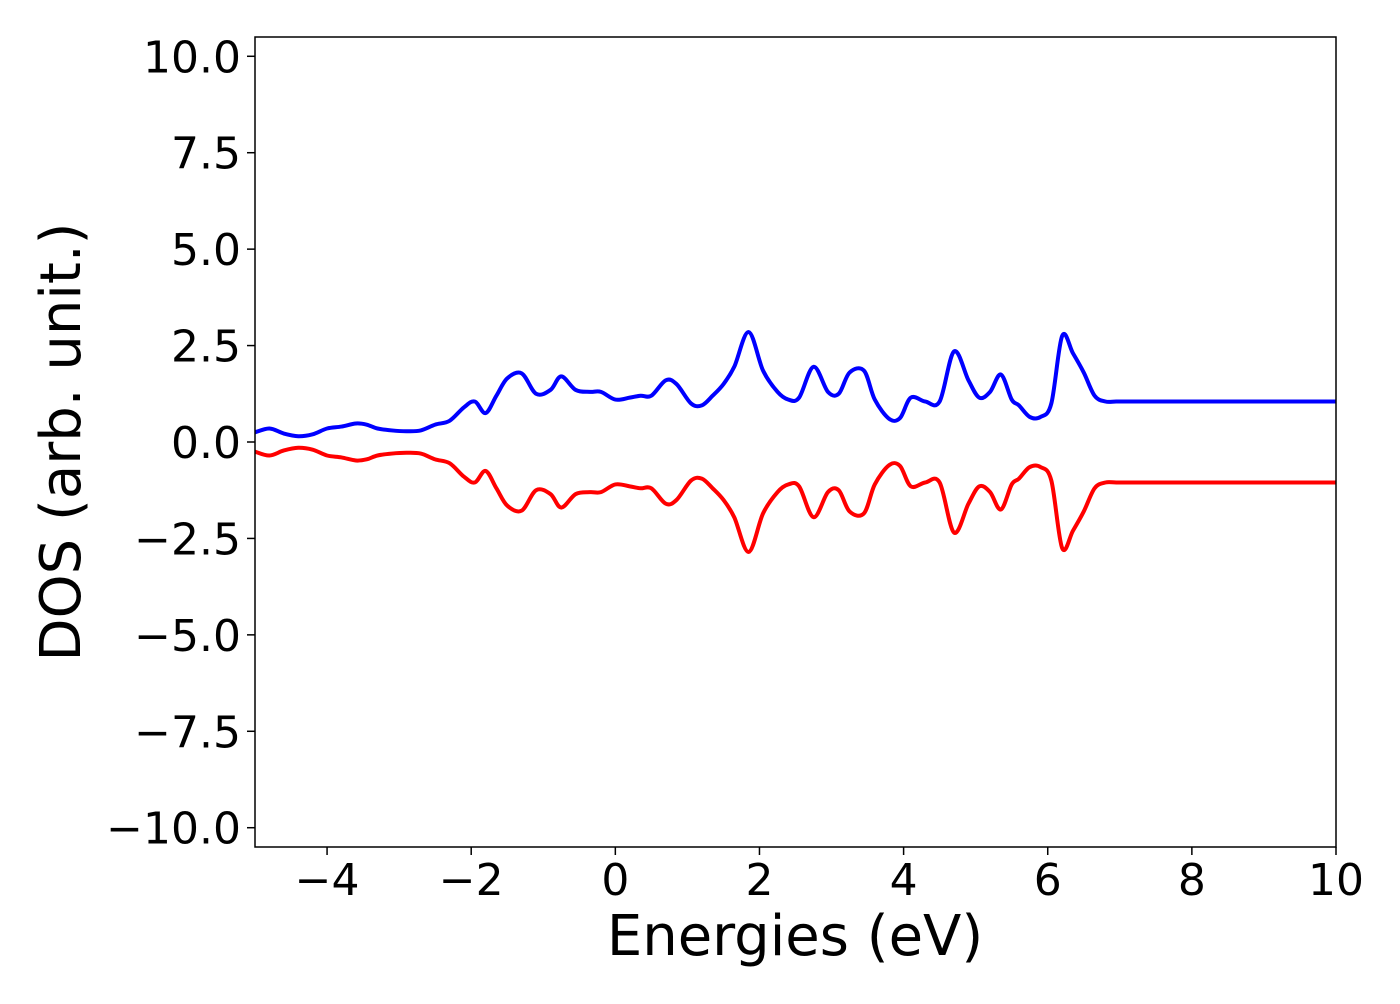  I want to click on x-axis-label: Energies (eV), so click(795, 936).